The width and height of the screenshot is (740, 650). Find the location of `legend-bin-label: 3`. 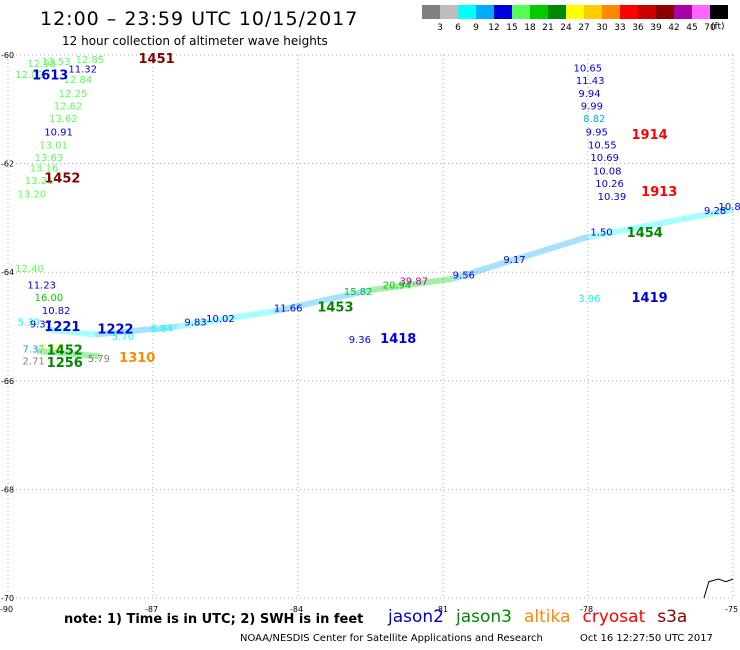

legend-bin-label: 3 is located at coordinates (440, 28).